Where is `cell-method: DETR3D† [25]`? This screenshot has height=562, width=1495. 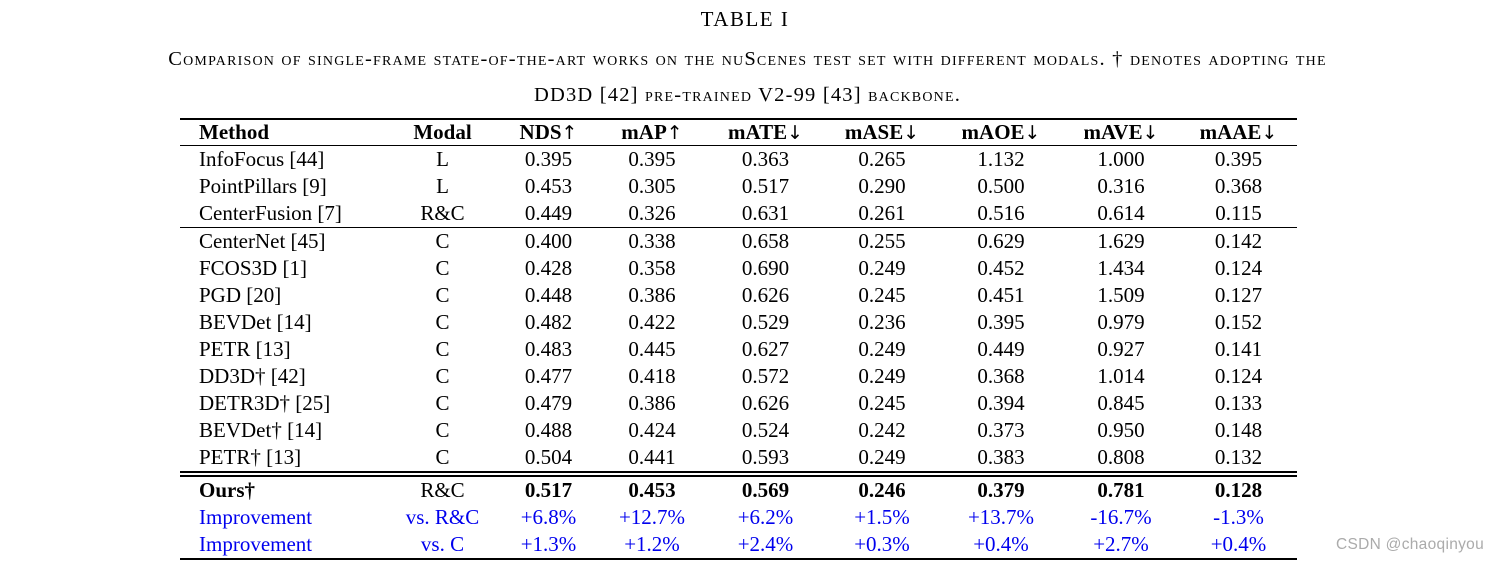 cell-method: DETR3D† [25] is located at coordinates (265, 403).